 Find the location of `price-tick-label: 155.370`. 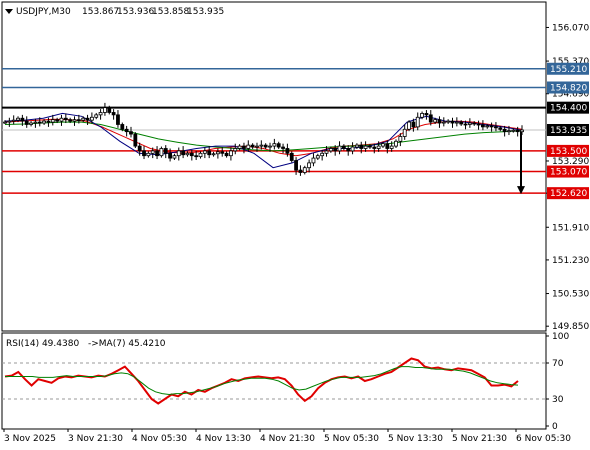

price-tick-label: 155.370 is located at coordinates (570, 62).